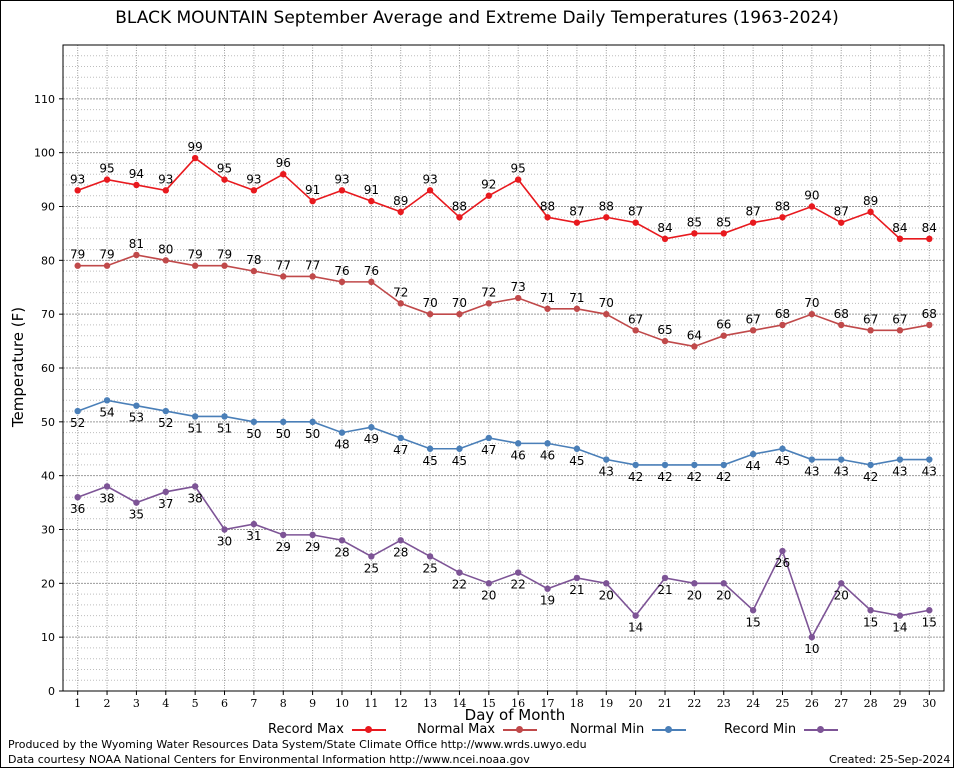 The height and width of the screenshot is (768, 954). Describe the element at coordinates (723, 325) in the screenshot. I see `data-label-normal-max: 66` at that location.